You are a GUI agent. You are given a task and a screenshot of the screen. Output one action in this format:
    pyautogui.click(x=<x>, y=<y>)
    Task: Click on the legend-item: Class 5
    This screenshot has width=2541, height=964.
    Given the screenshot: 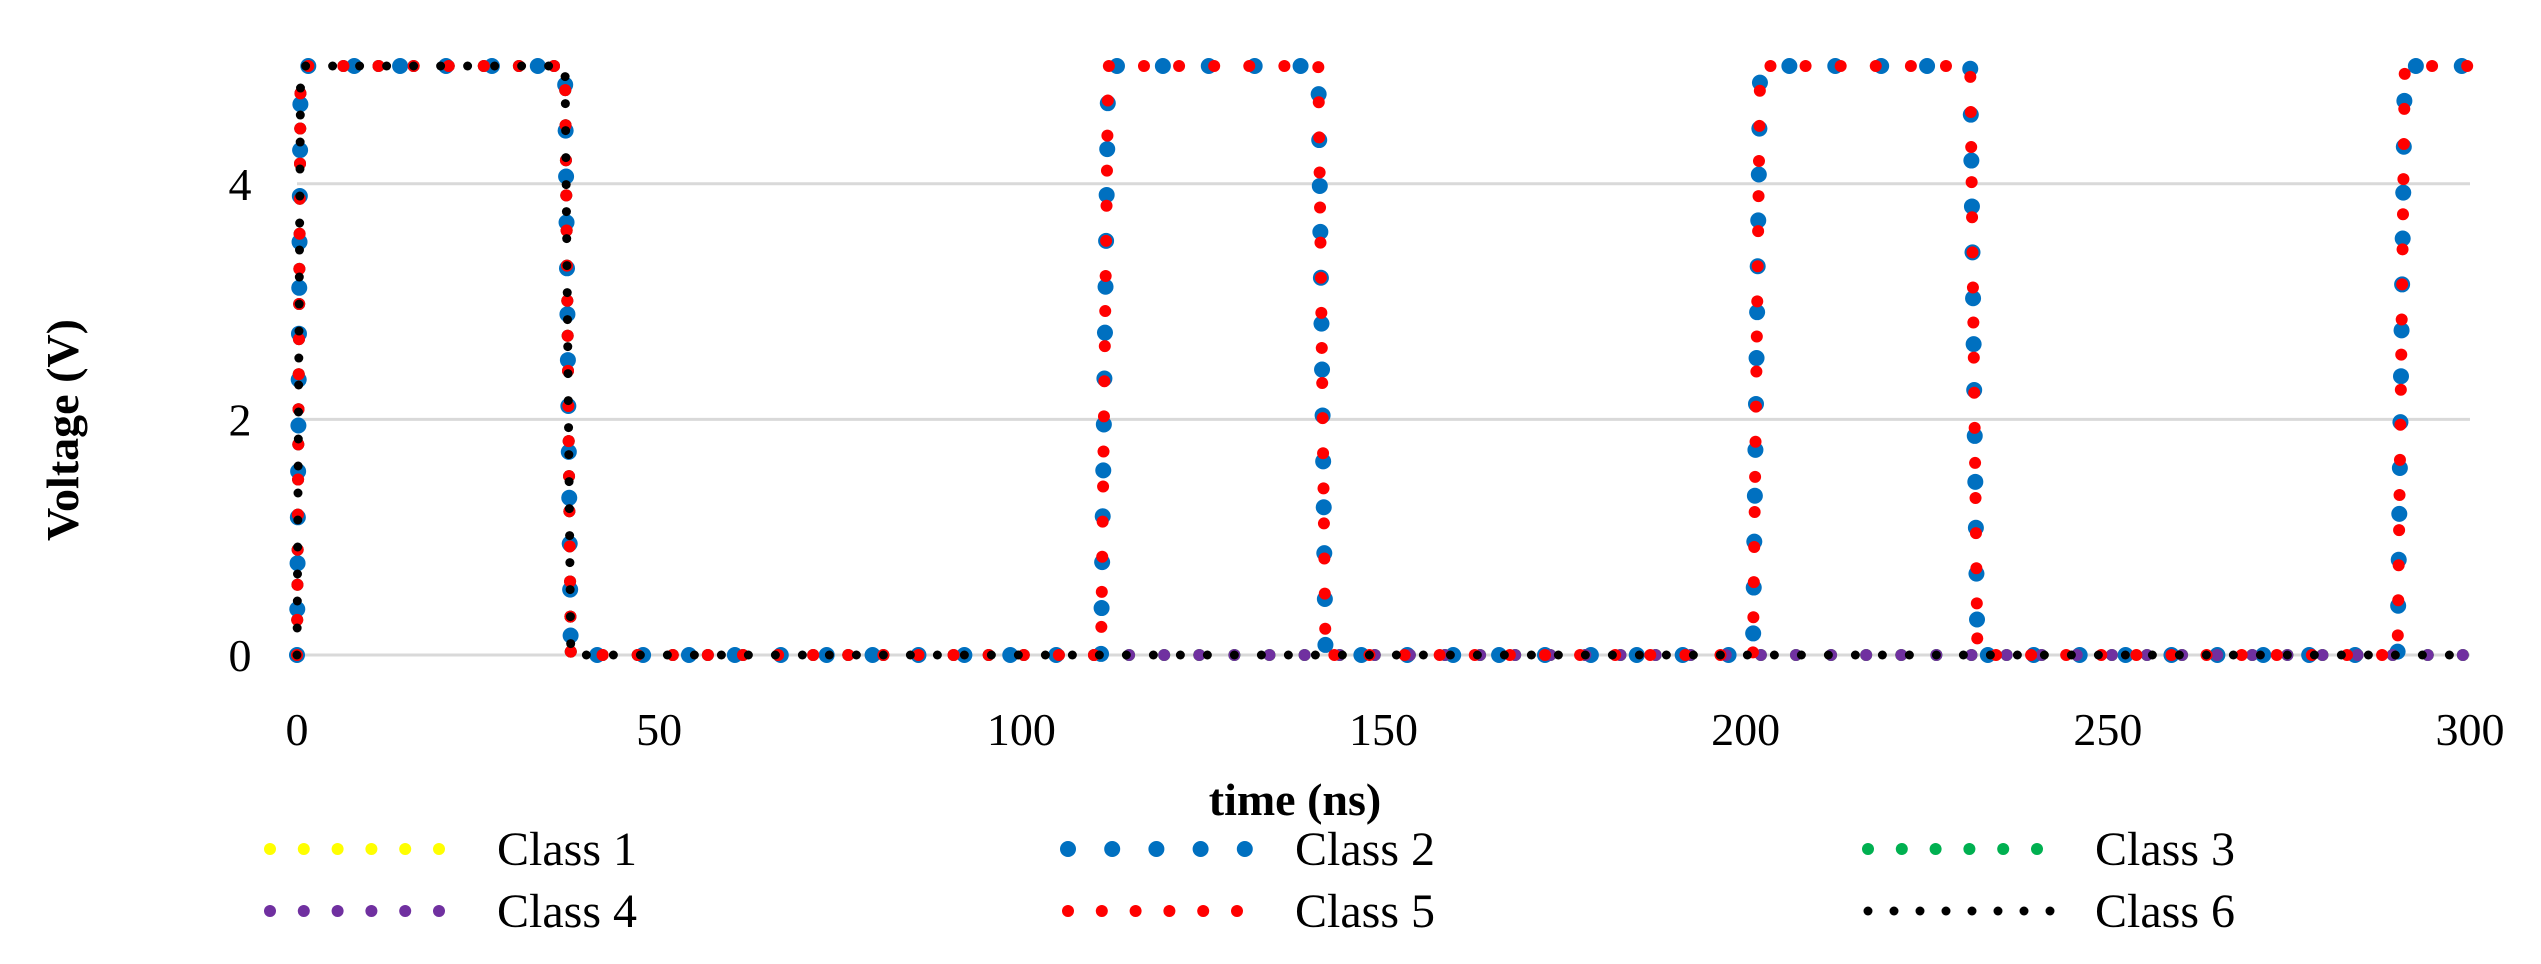 What is the action you would take?
    pyautogui.click(x=1248, y=911)
    